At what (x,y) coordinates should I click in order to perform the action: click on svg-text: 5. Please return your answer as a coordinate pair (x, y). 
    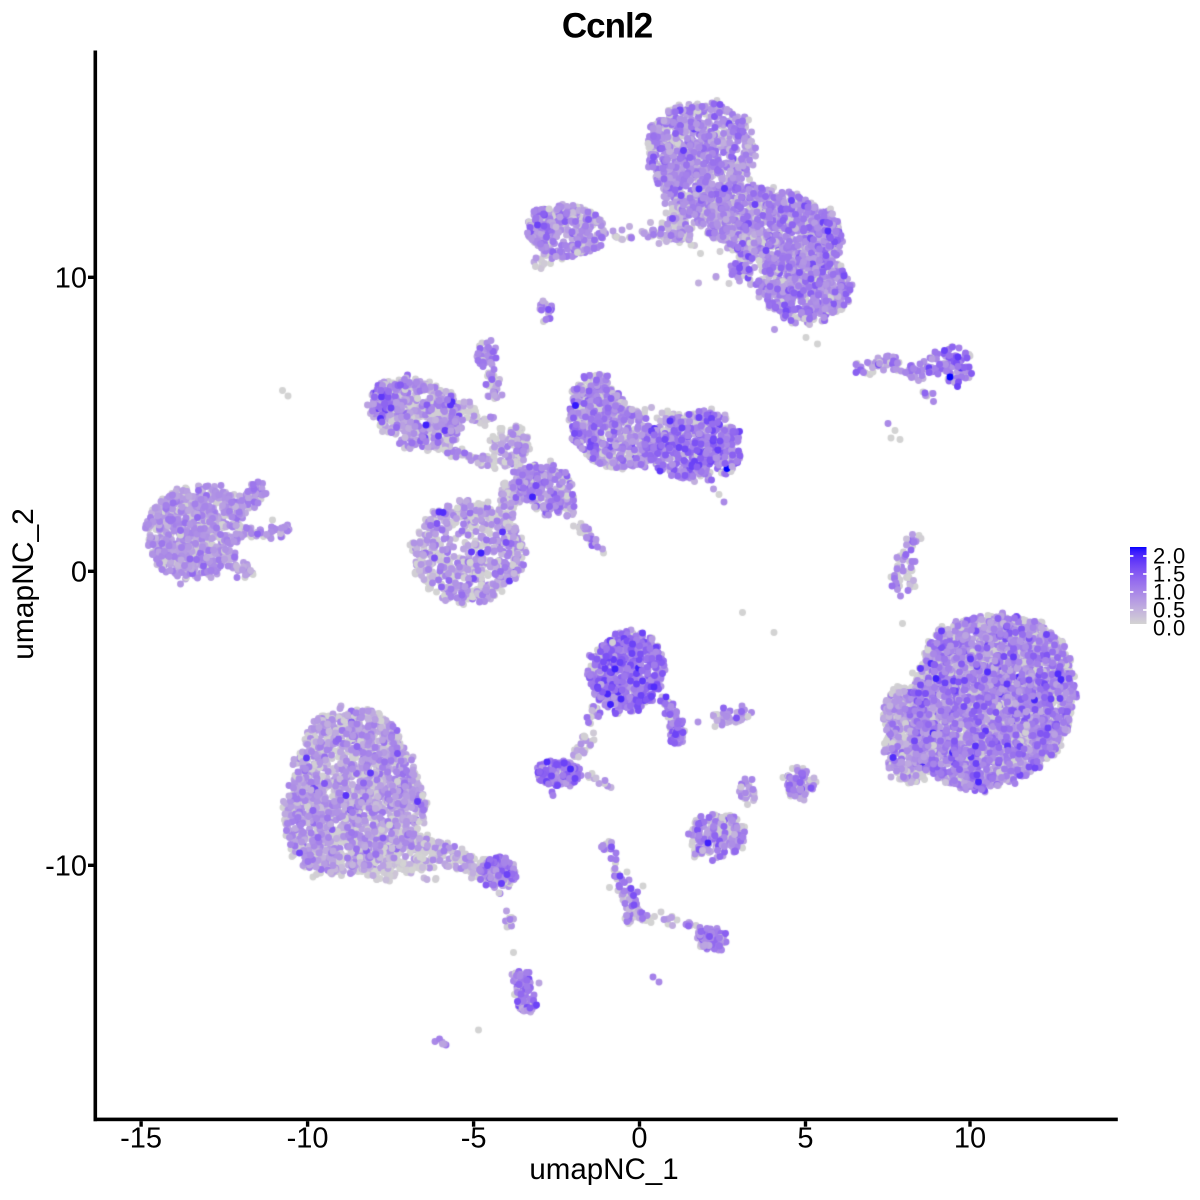
    Looking at the image, I should click on (805, 1139).